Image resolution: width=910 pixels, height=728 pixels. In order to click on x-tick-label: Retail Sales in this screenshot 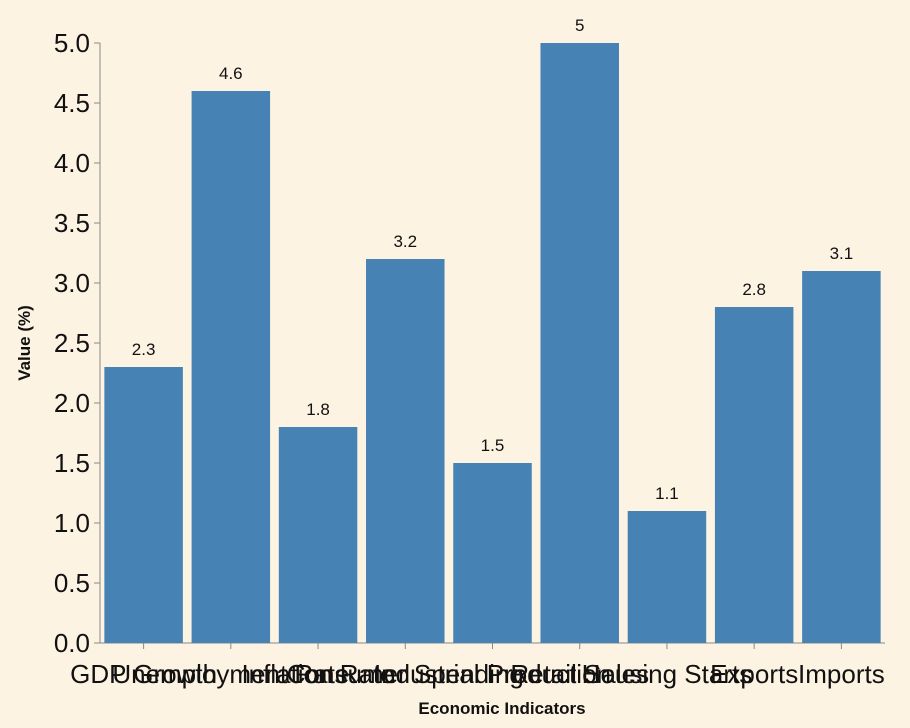, I will do `click(579, 674)`.